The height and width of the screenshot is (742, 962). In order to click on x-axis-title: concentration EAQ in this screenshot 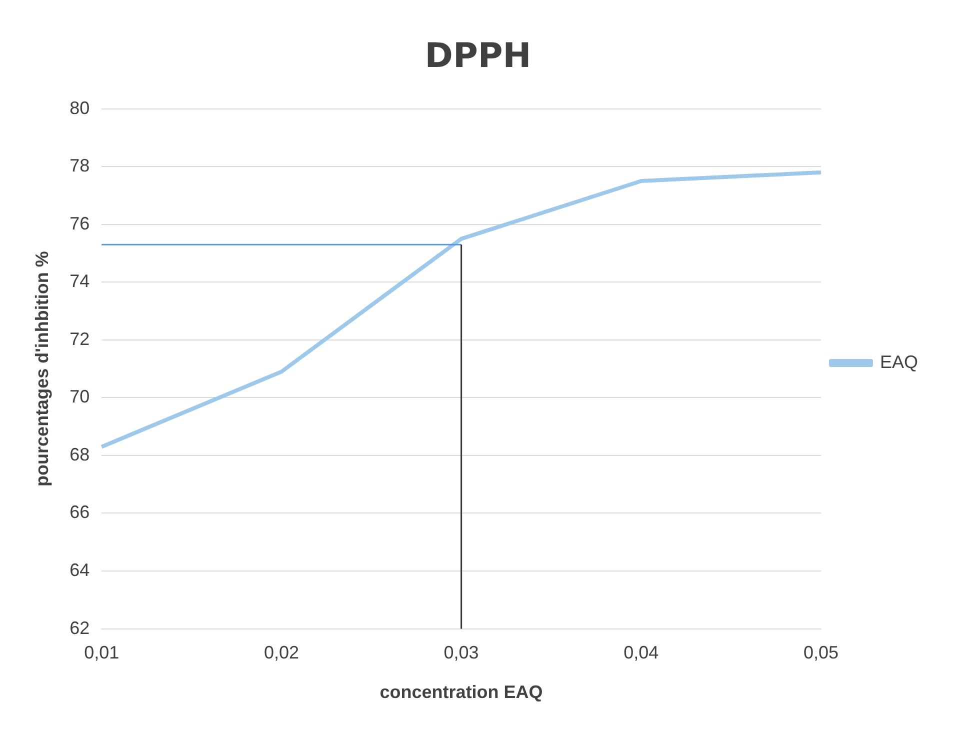, I will do `click(461, 692)`.